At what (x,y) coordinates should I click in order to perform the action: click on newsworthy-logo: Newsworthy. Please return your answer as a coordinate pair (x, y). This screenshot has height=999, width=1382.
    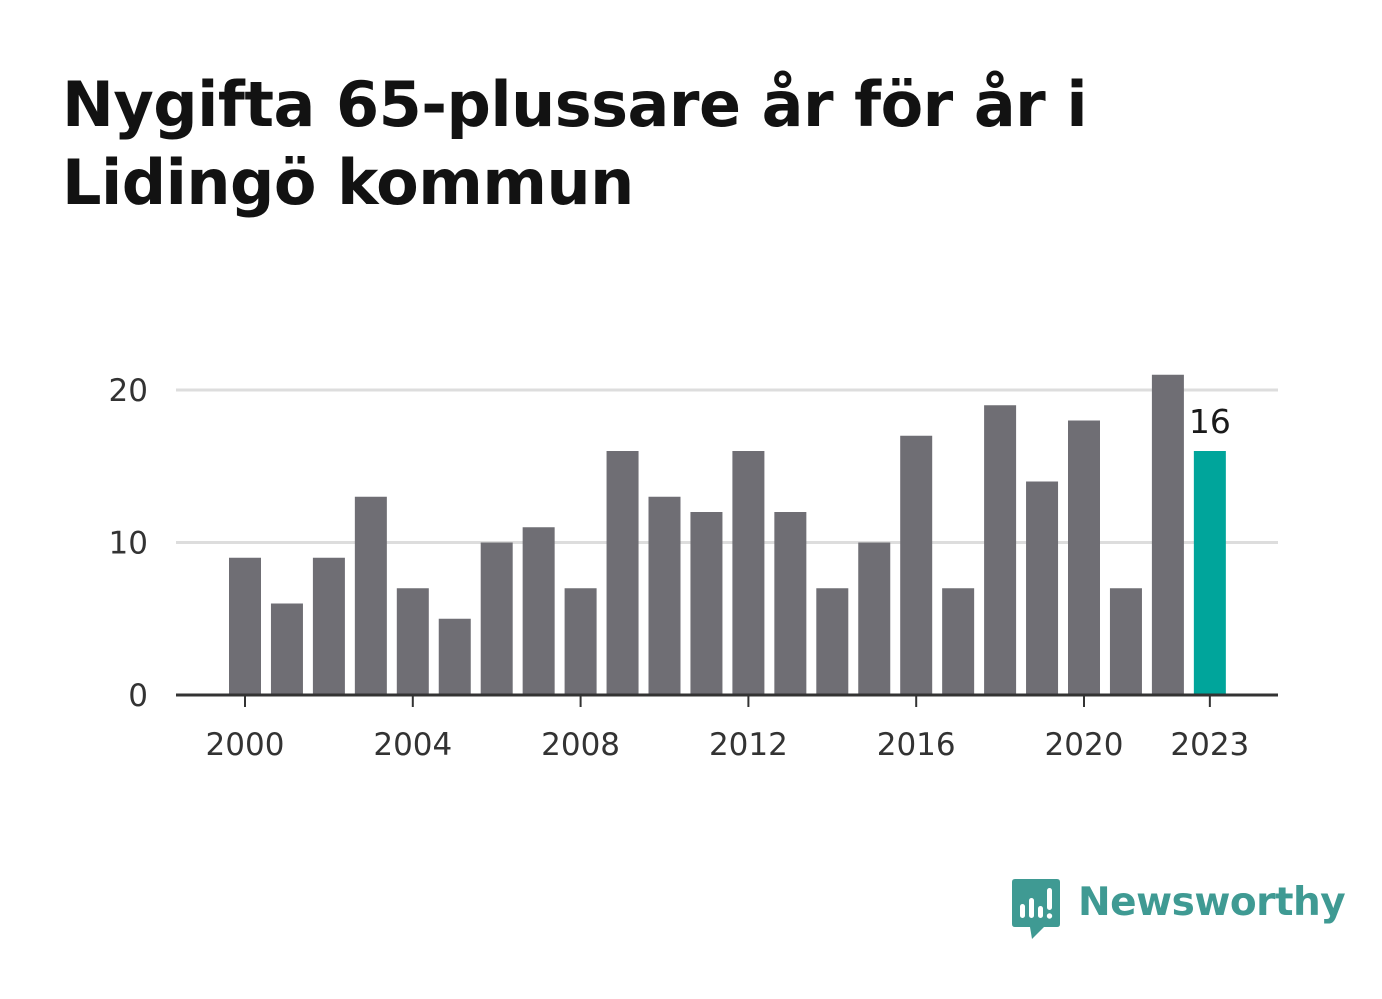
    Looking at the image, I should click on (1178, 910).